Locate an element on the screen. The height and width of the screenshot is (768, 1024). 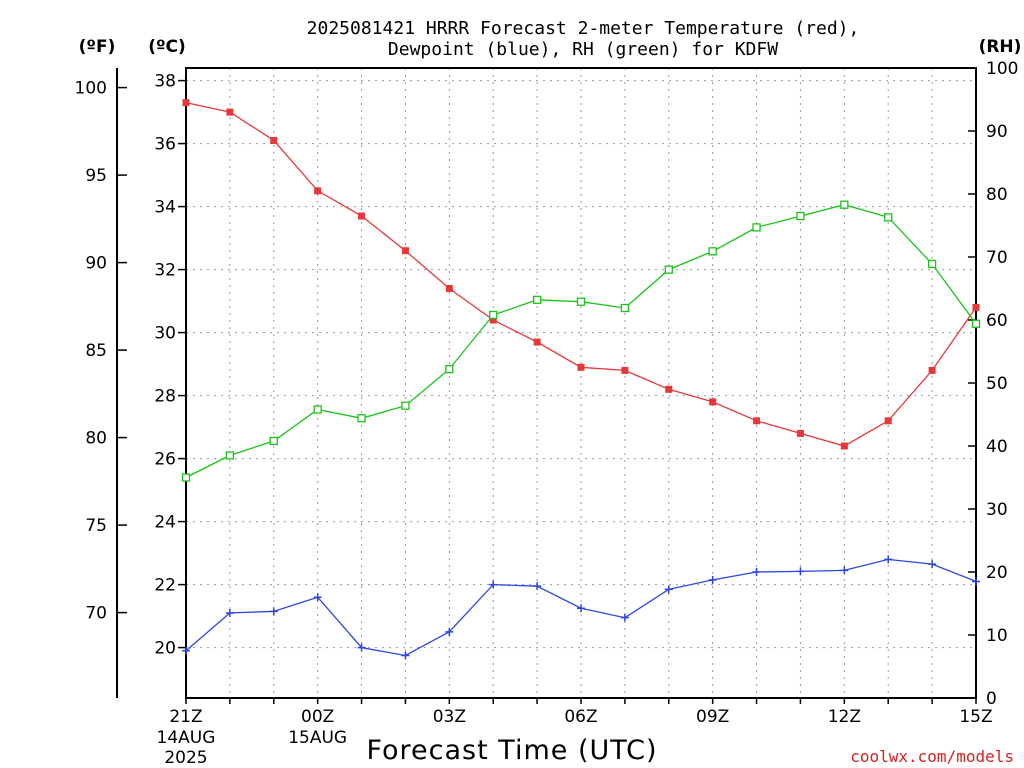
fahrenheit-tick-label: 75 is located at coordinates (96, 526).